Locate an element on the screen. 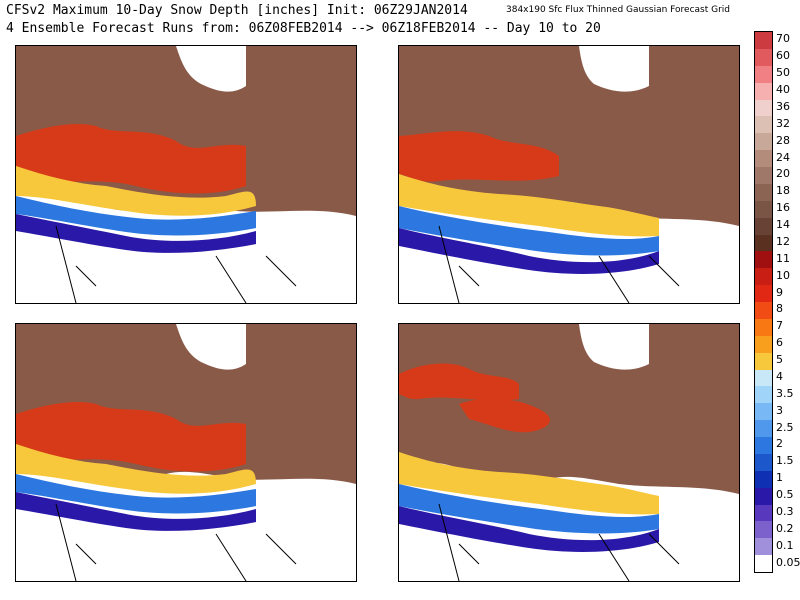 This screenshot has width=800, height=600. legend-label: 12 is located at coordinates (783, 241).